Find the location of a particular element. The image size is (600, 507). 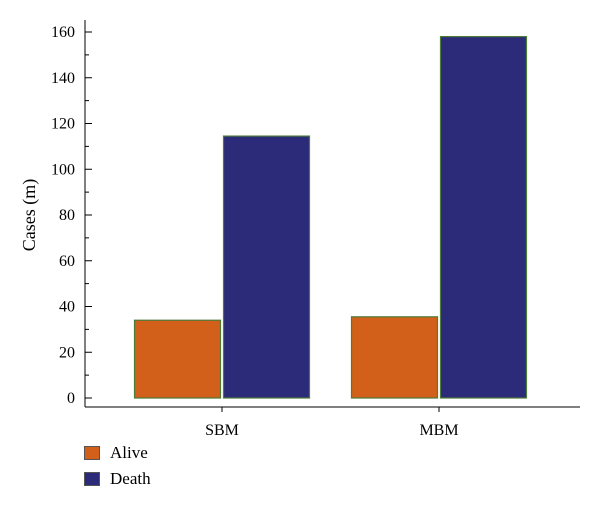

x-tick-label: MBM is located at coordinates (438, 430).